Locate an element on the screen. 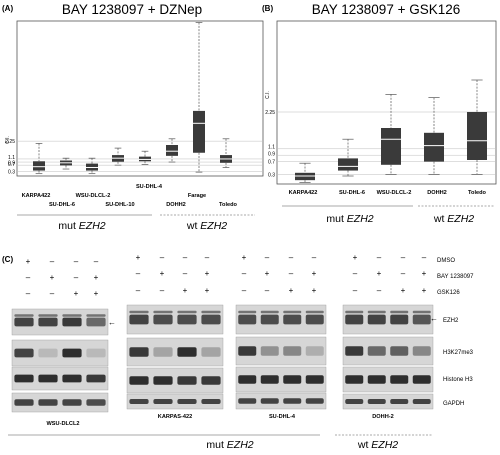 The height and width of the screenshot is (455, 500). blot-strip-gapdh is located at coordinates (388, 401).